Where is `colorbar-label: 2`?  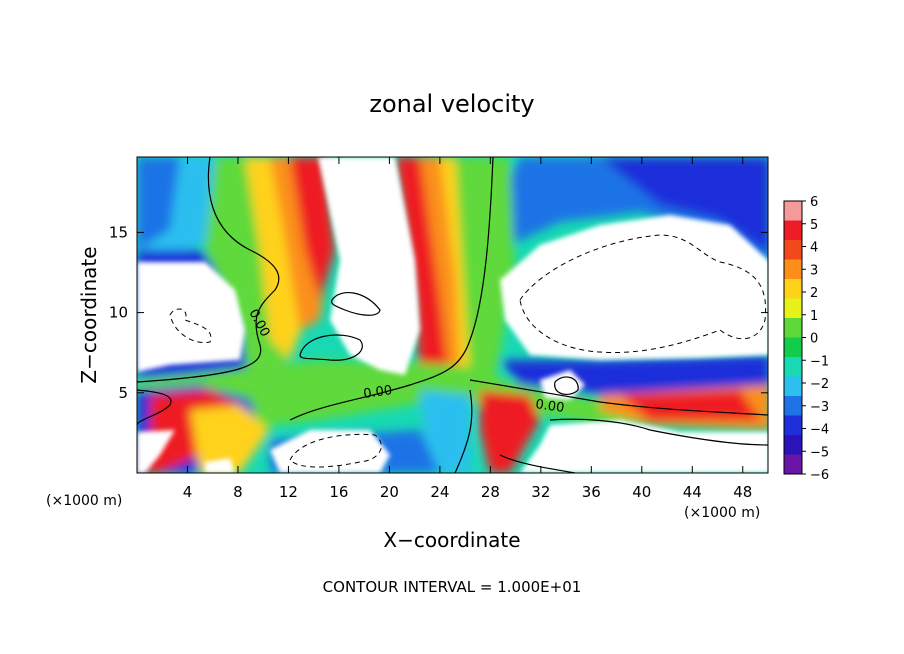
colorbar-label: 2 is located at coordinates (814, 293).